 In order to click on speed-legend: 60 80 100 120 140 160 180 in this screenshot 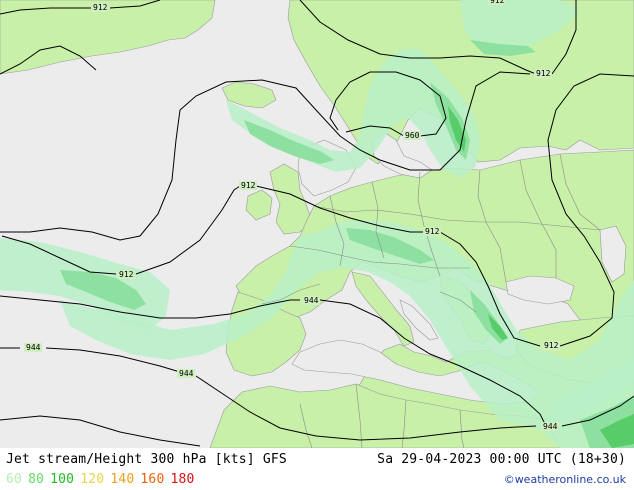, I will do `click(103, 479)`.